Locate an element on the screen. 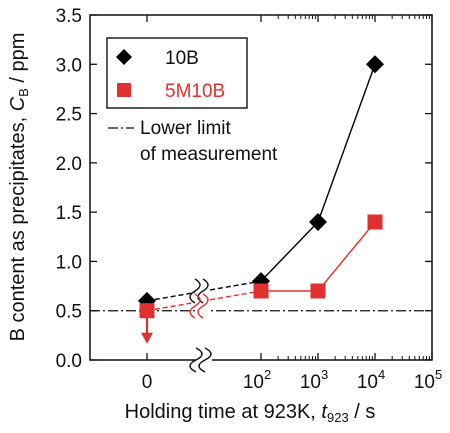  y-tick-label: 3.0 is located at coordinates (69, 65).